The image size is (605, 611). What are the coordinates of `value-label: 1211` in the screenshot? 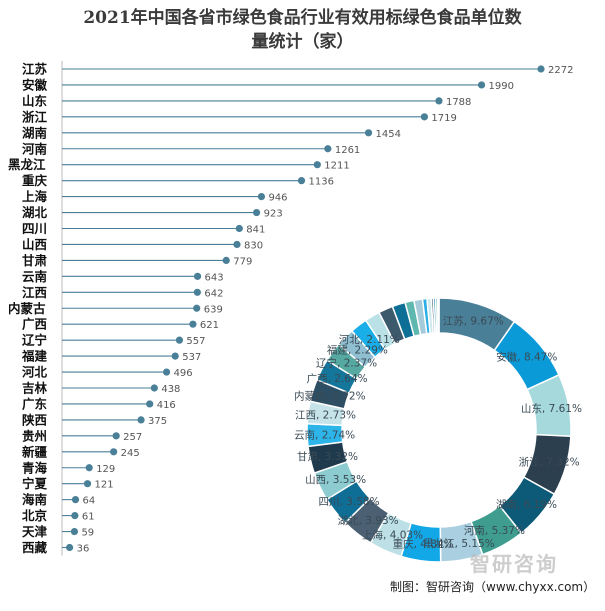 It's located at (336, 166).